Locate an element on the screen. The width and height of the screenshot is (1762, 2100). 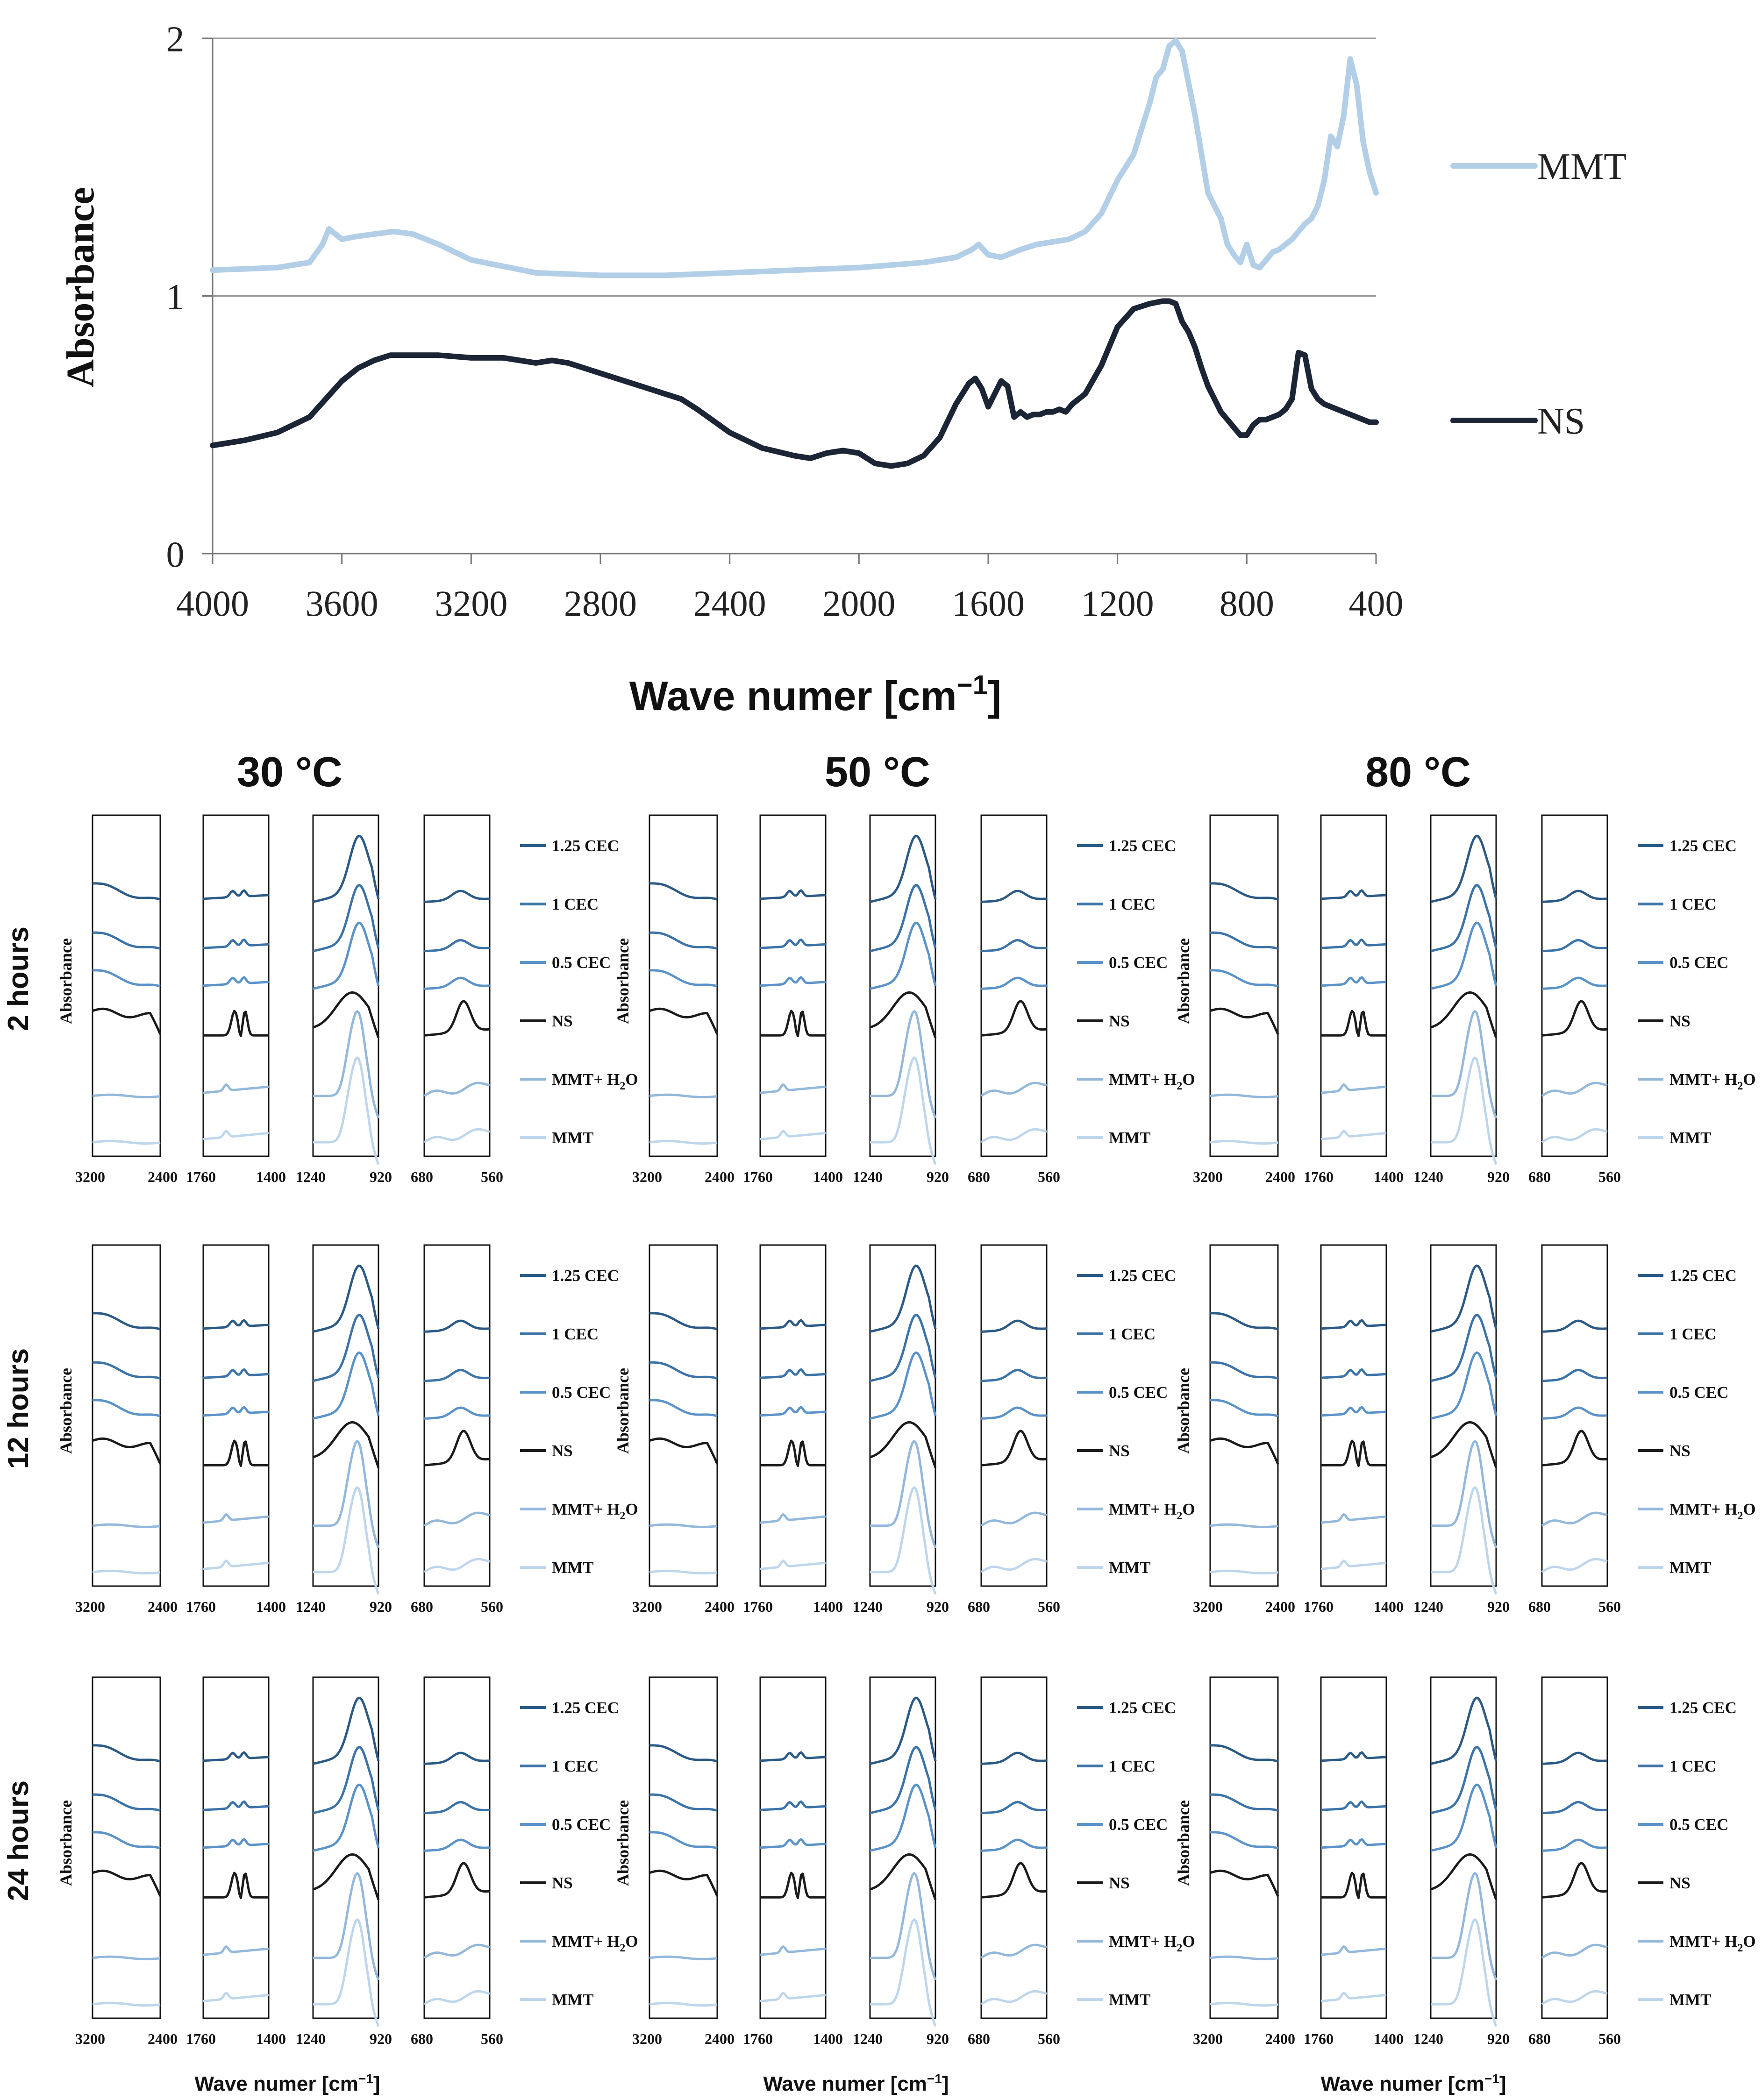
panel-x-axis-label: Wave numer [cm−1] is located at coordinates (856, 2083).